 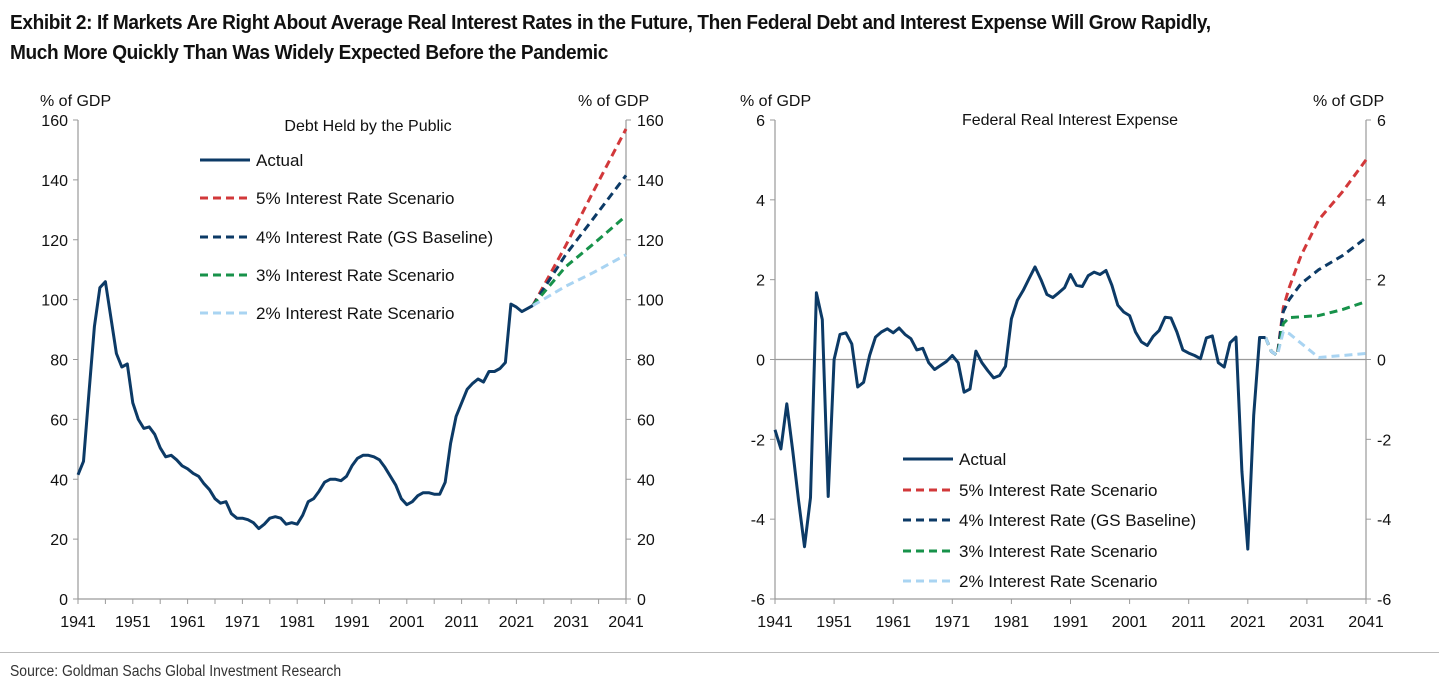 What do you see at coordinates (650, 241) in the screenshot?
I see `y-tick-label-right: 120` at bounding box center [650, 241].